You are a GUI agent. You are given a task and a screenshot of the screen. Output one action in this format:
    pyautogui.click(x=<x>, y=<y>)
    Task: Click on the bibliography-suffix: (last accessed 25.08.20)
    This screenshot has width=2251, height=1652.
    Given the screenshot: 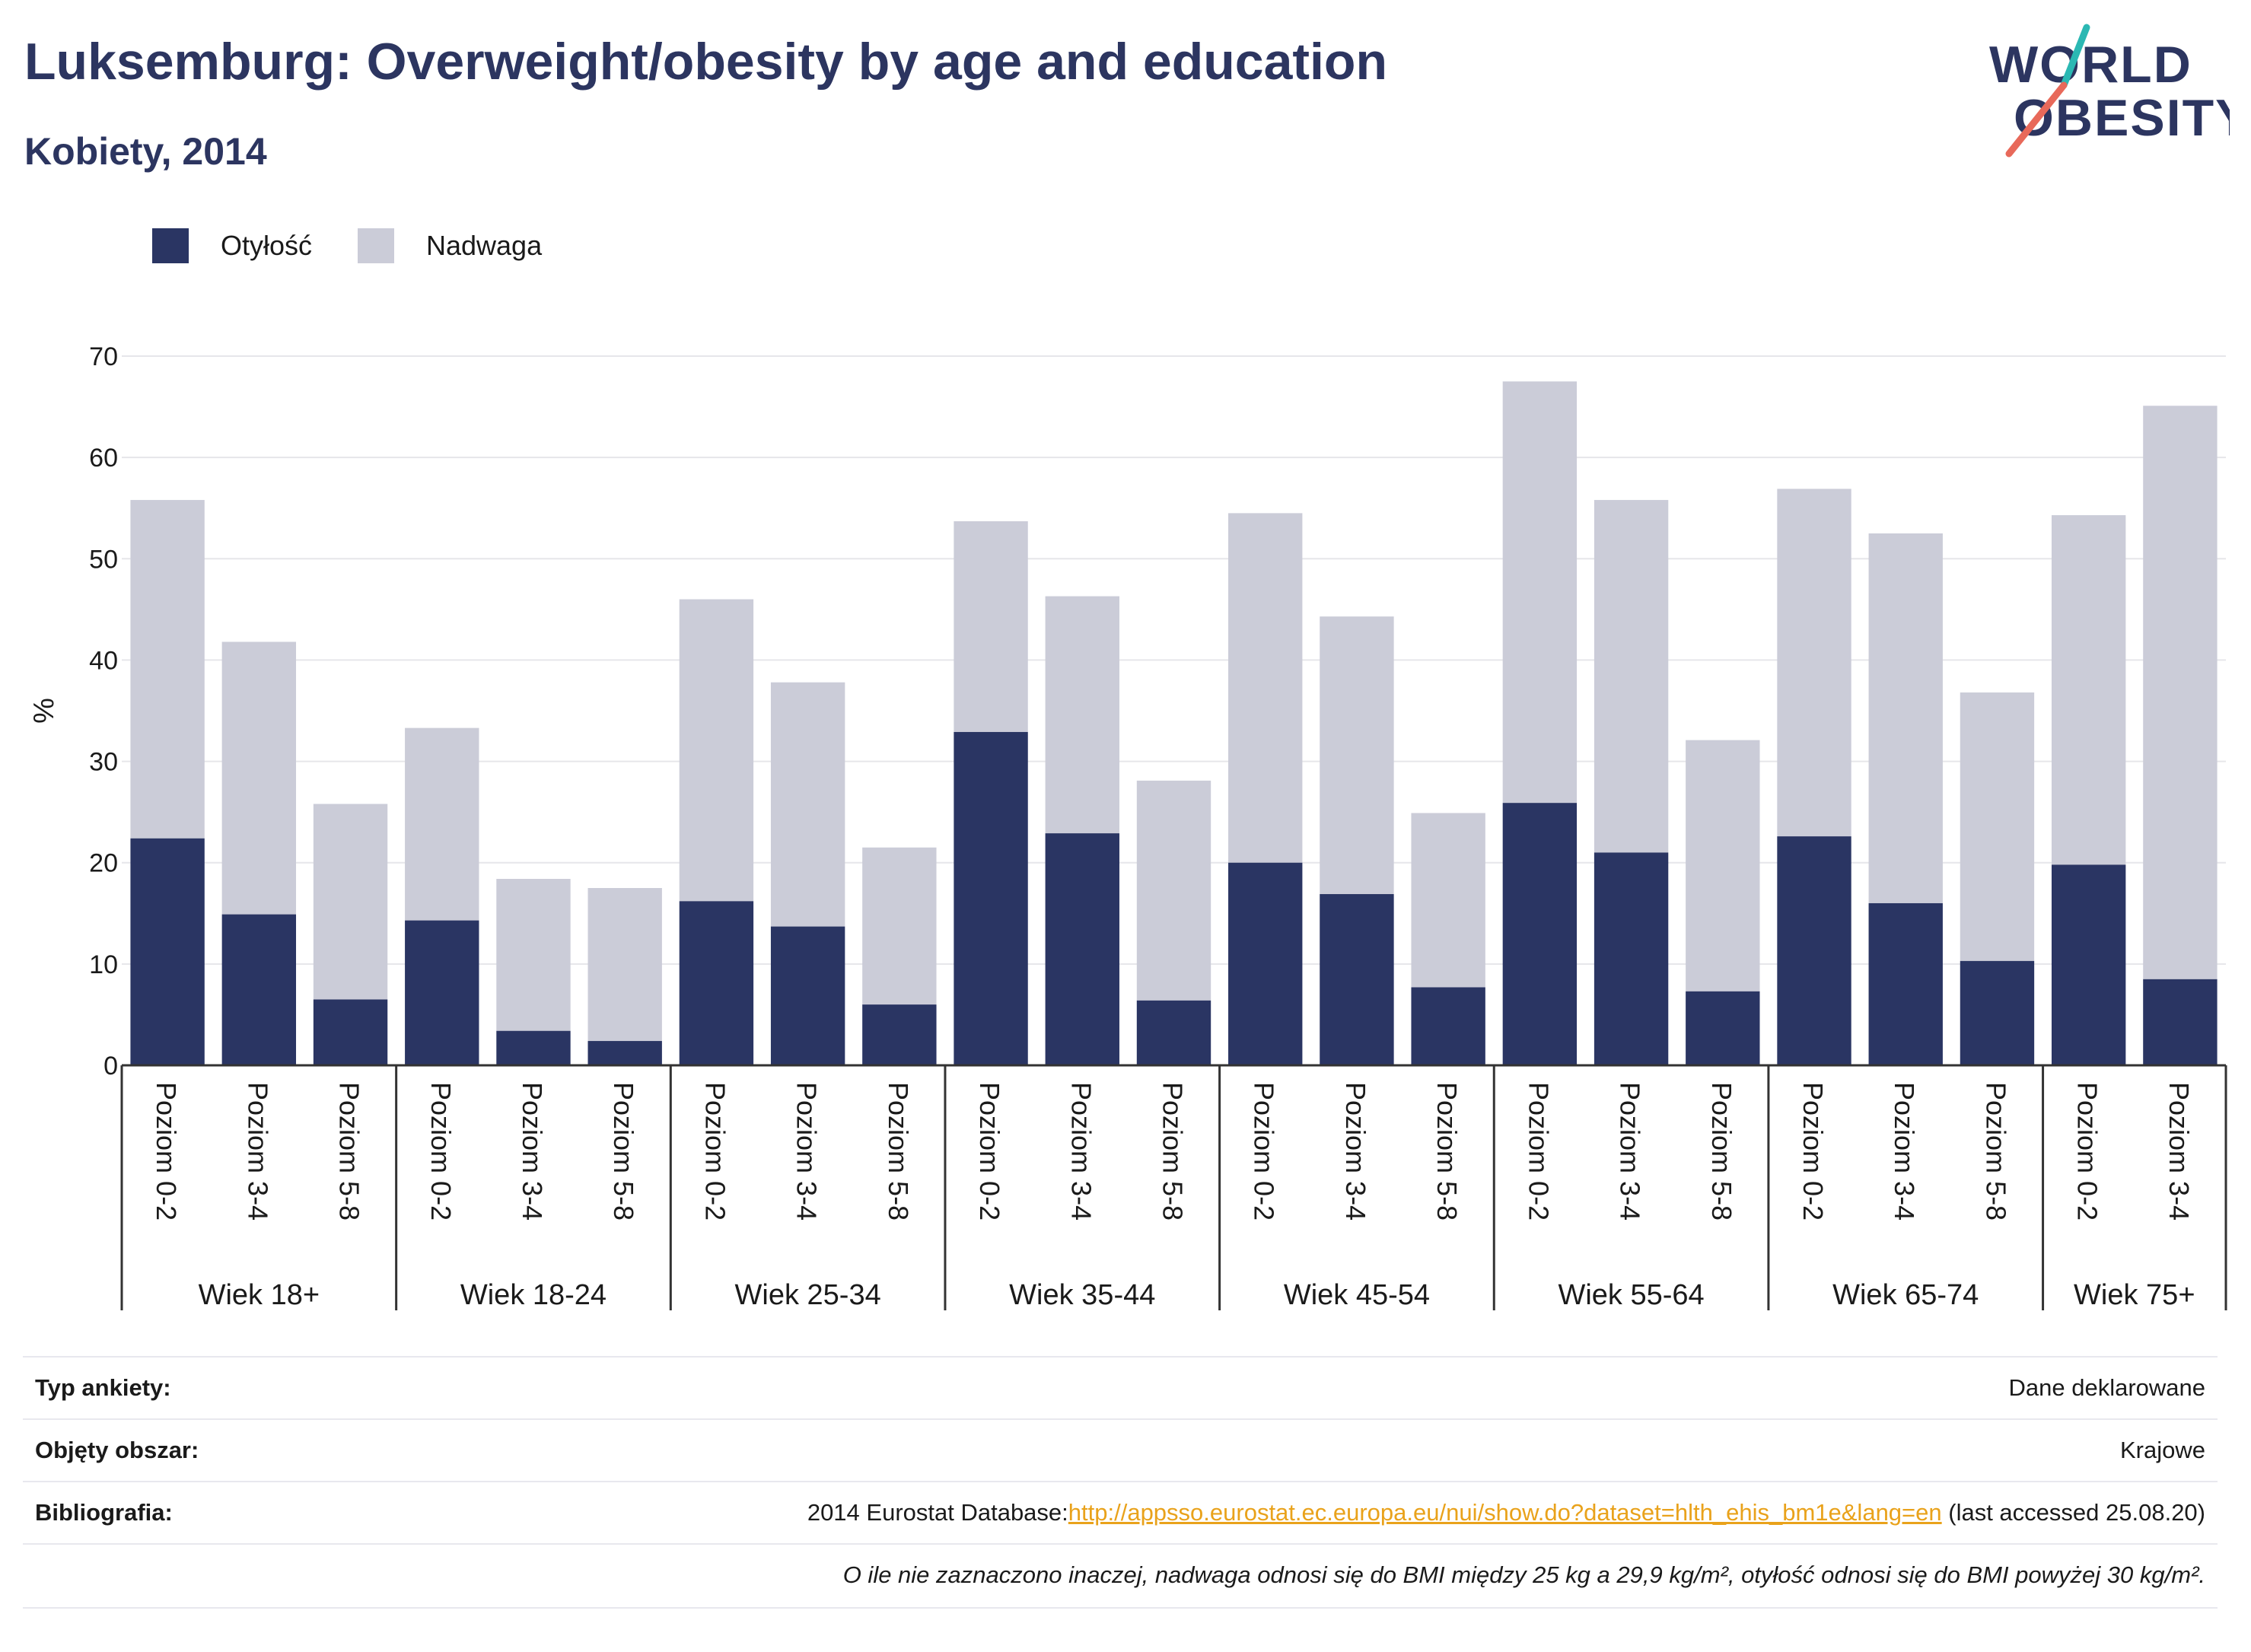 What is the action you would take?
    pyautogui.click(x=2073, y=1512)
    